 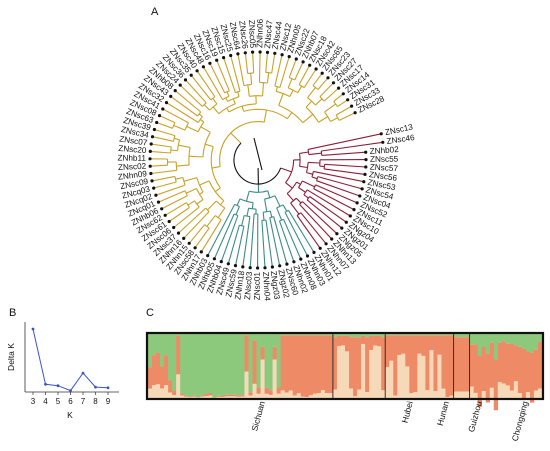 I want to click on tree-leaf-label: ZNhb02, so click(x=384, y=150).